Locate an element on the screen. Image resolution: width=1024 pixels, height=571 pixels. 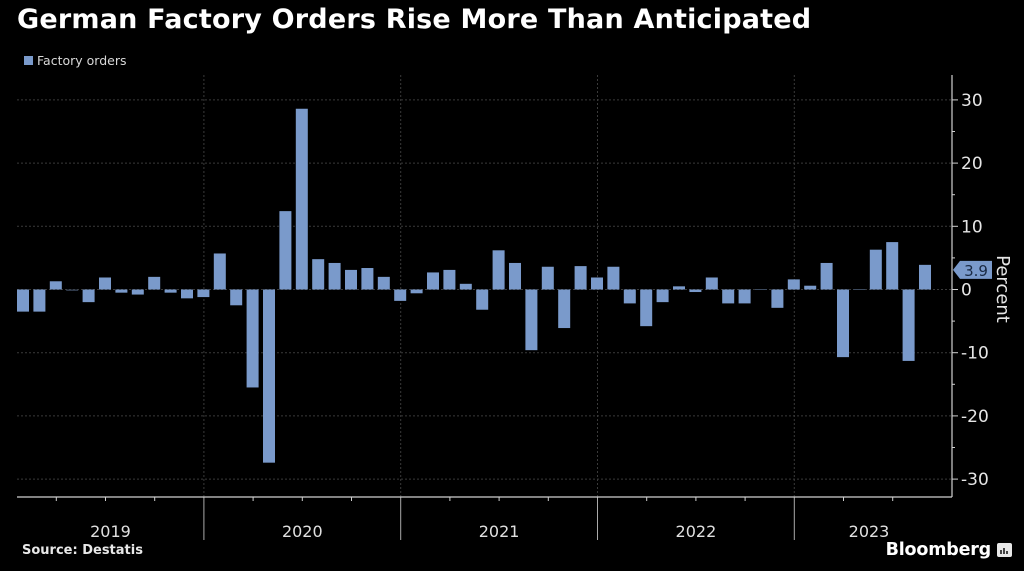
bar-may-2020 is located at coordinates (285, 250).